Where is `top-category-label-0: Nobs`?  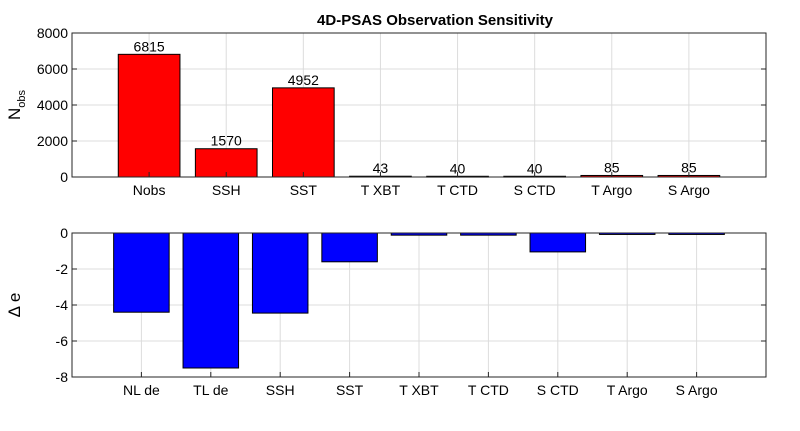
top-category-label-0: Nobs is located at coordinates (149, 190).